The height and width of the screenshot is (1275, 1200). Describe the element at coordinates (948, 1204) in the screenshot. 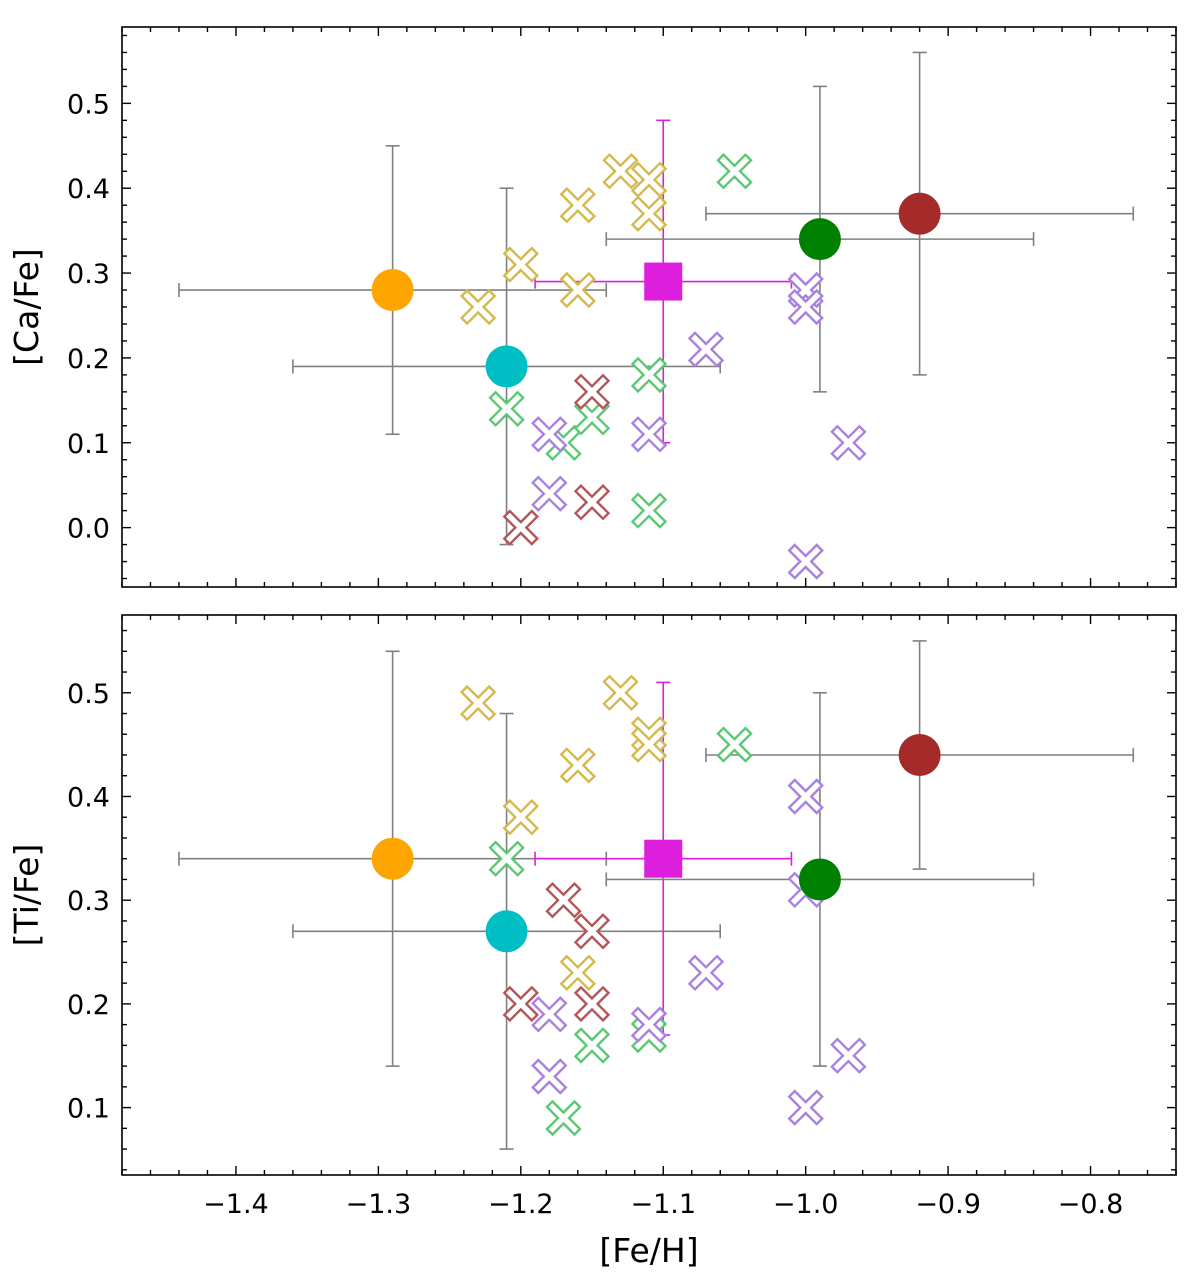

I see `x-tick-label: −0.9` at that location.